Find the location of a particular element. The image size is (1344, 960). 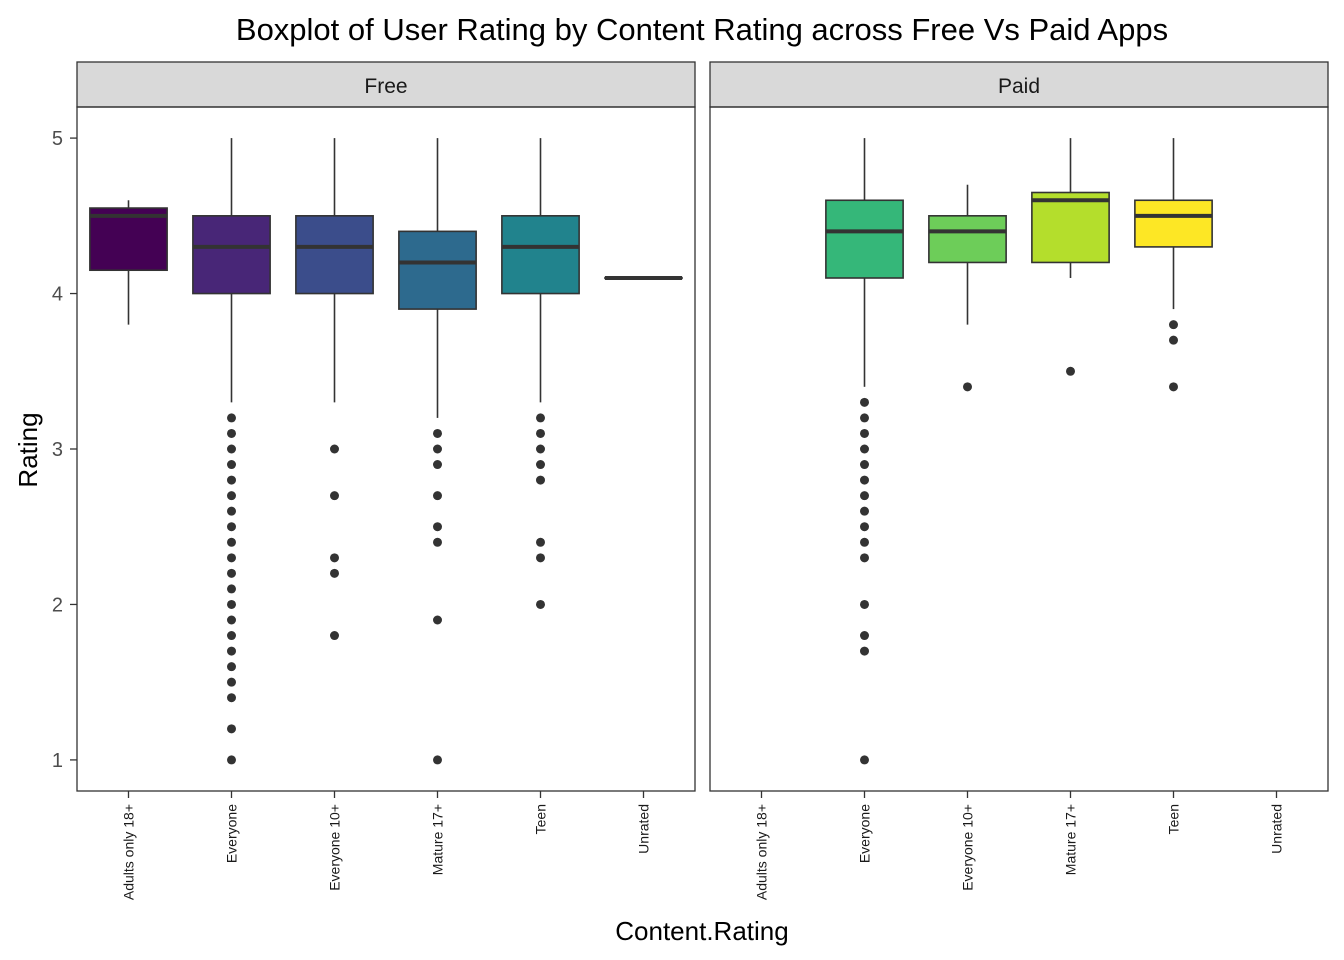

strip-label-free: Free is located at coordinates (385, 86).